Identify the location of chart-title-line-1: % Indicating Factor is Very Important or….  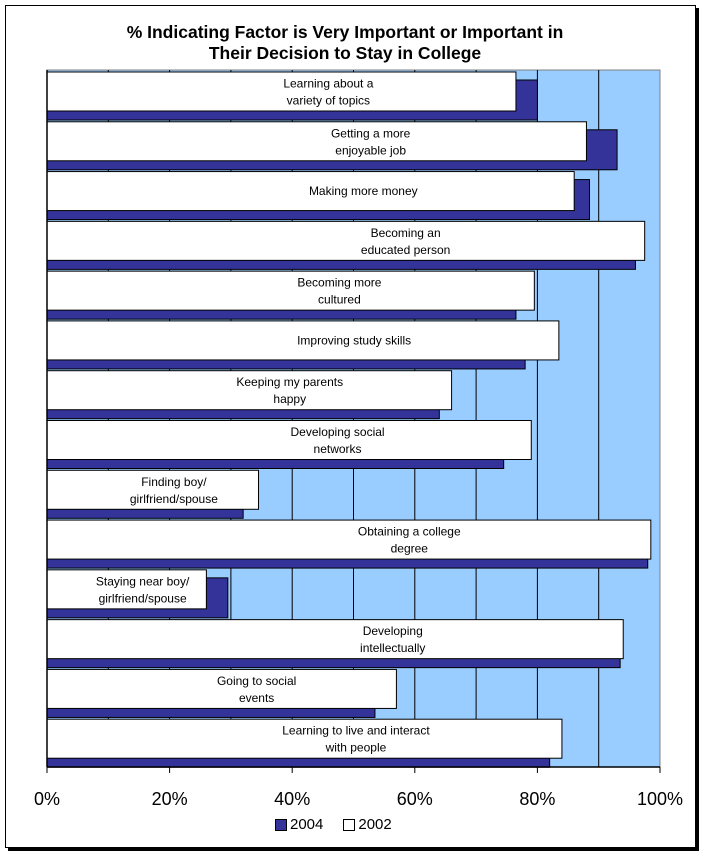
(345, 32).